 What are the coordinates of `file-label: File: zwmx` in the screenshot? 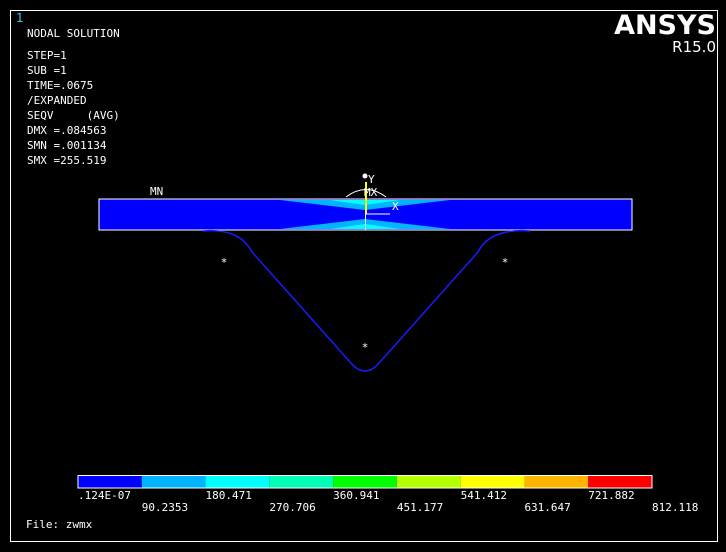 It's located at (59, 524).